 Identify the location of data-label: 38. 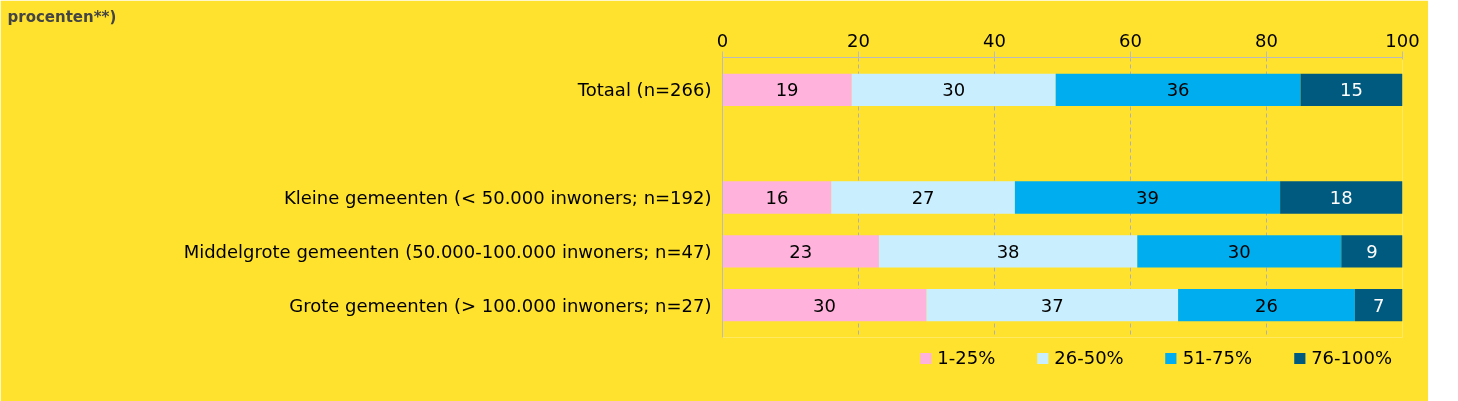
(1008, 251).